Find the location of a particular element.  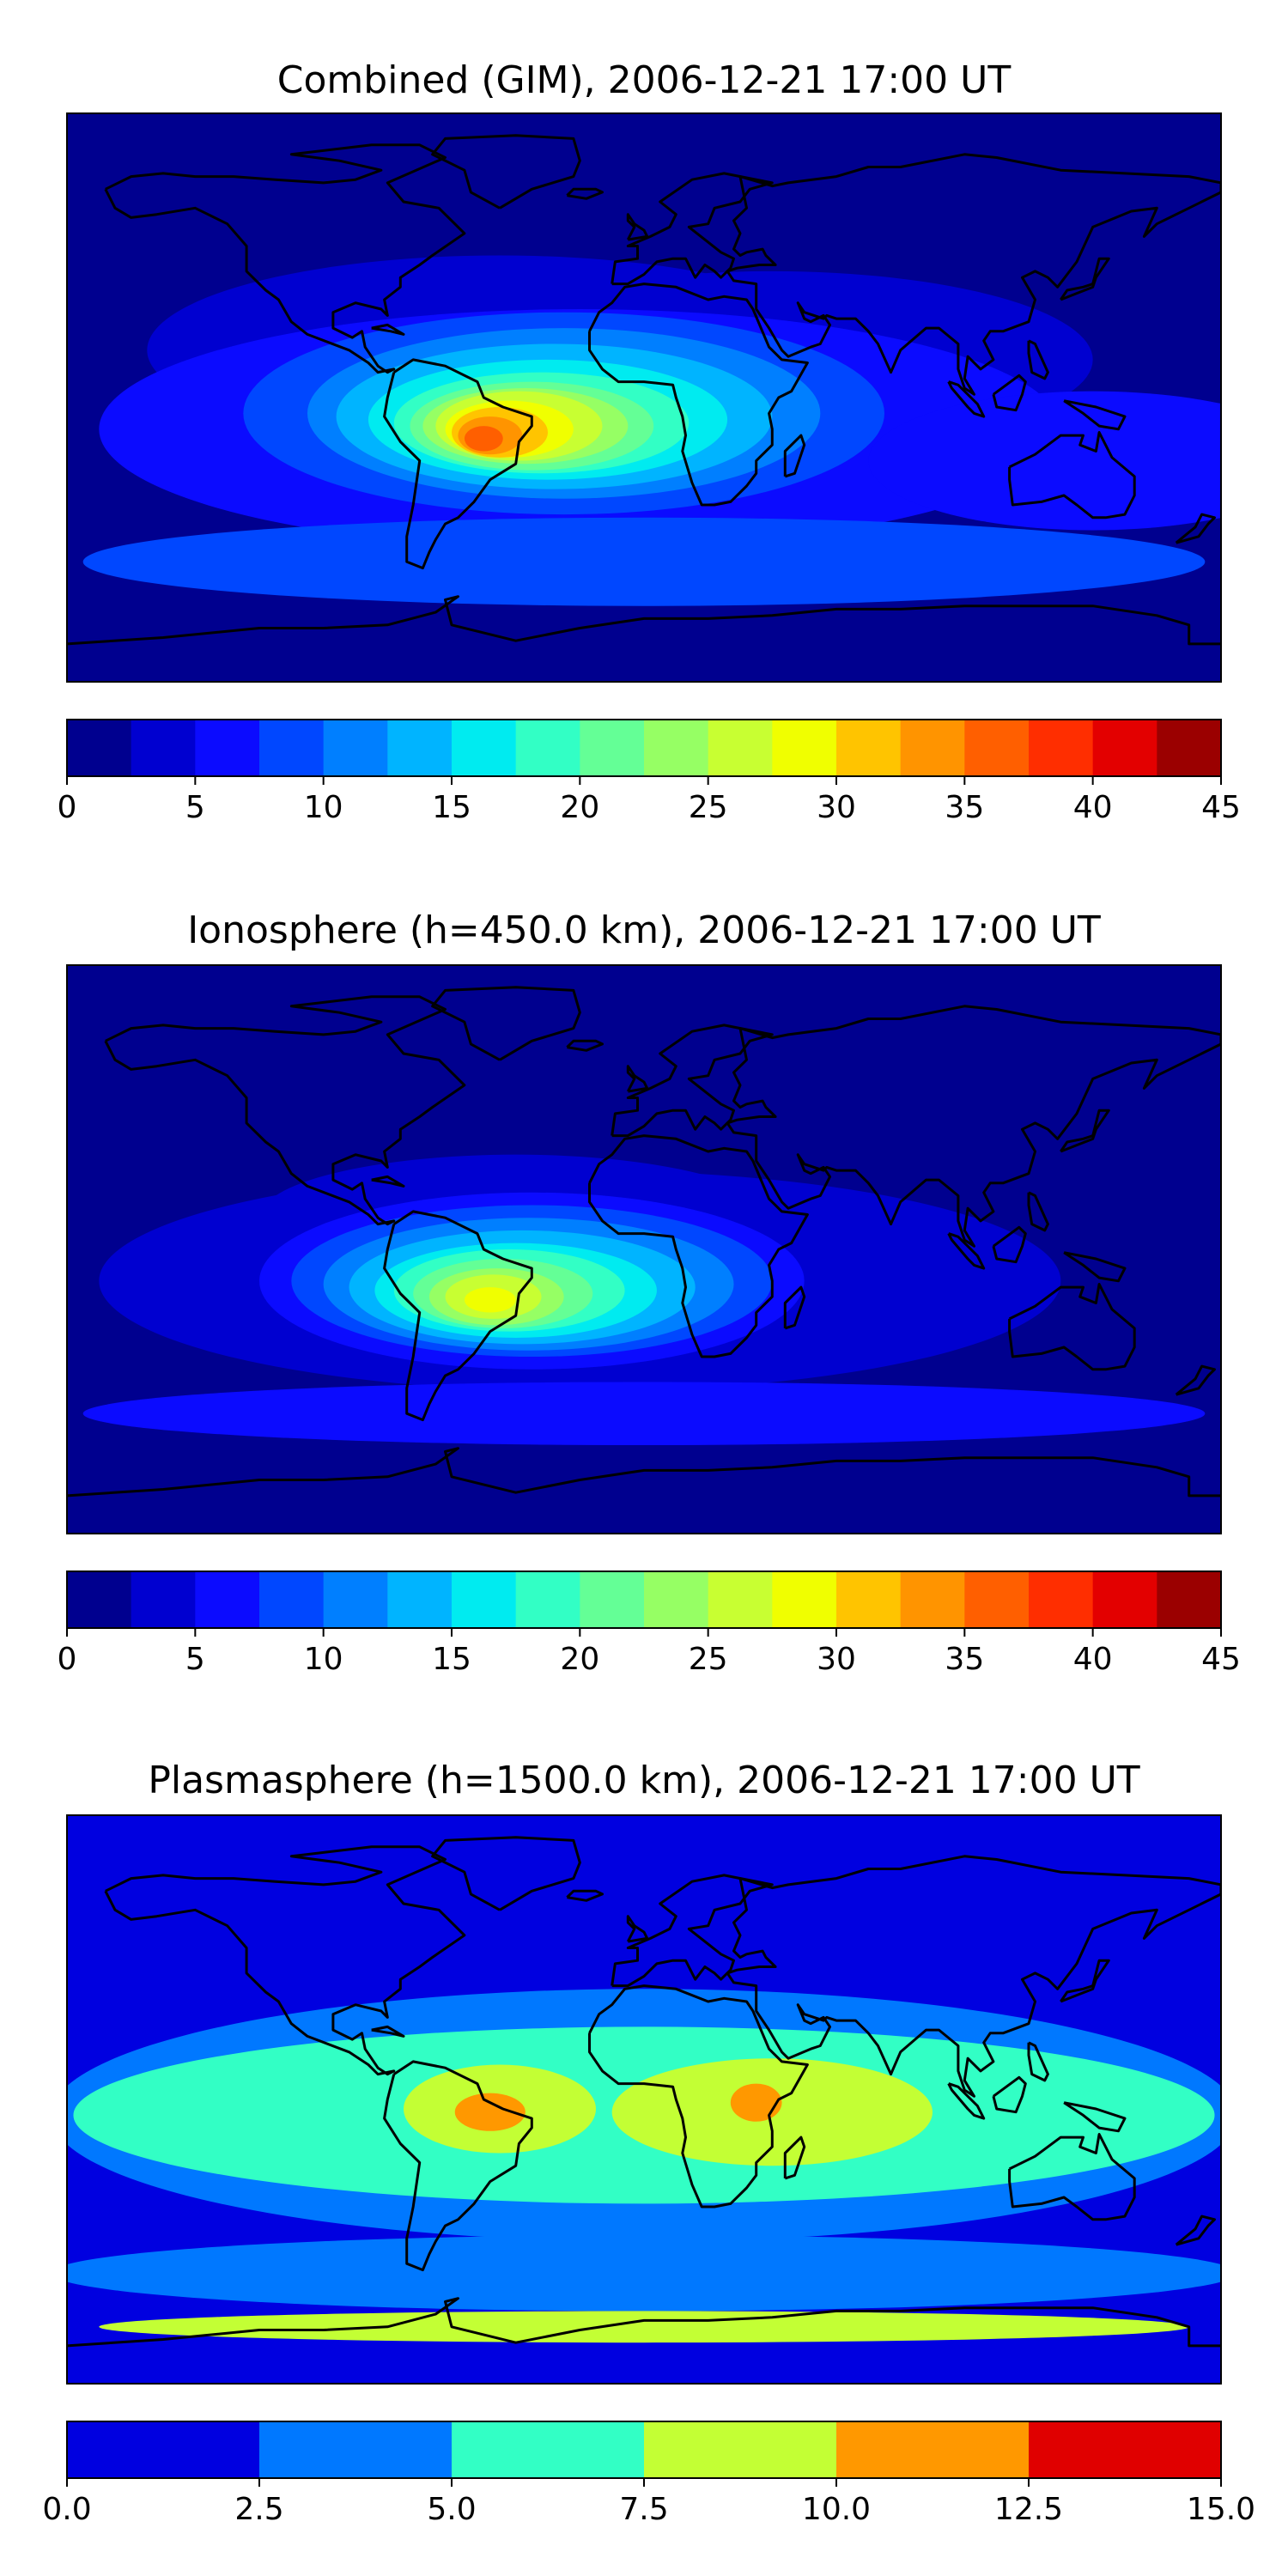

colorbar: 0 5 10 15 20 25 30 35 40 45 is located at coordinates (649, 772).